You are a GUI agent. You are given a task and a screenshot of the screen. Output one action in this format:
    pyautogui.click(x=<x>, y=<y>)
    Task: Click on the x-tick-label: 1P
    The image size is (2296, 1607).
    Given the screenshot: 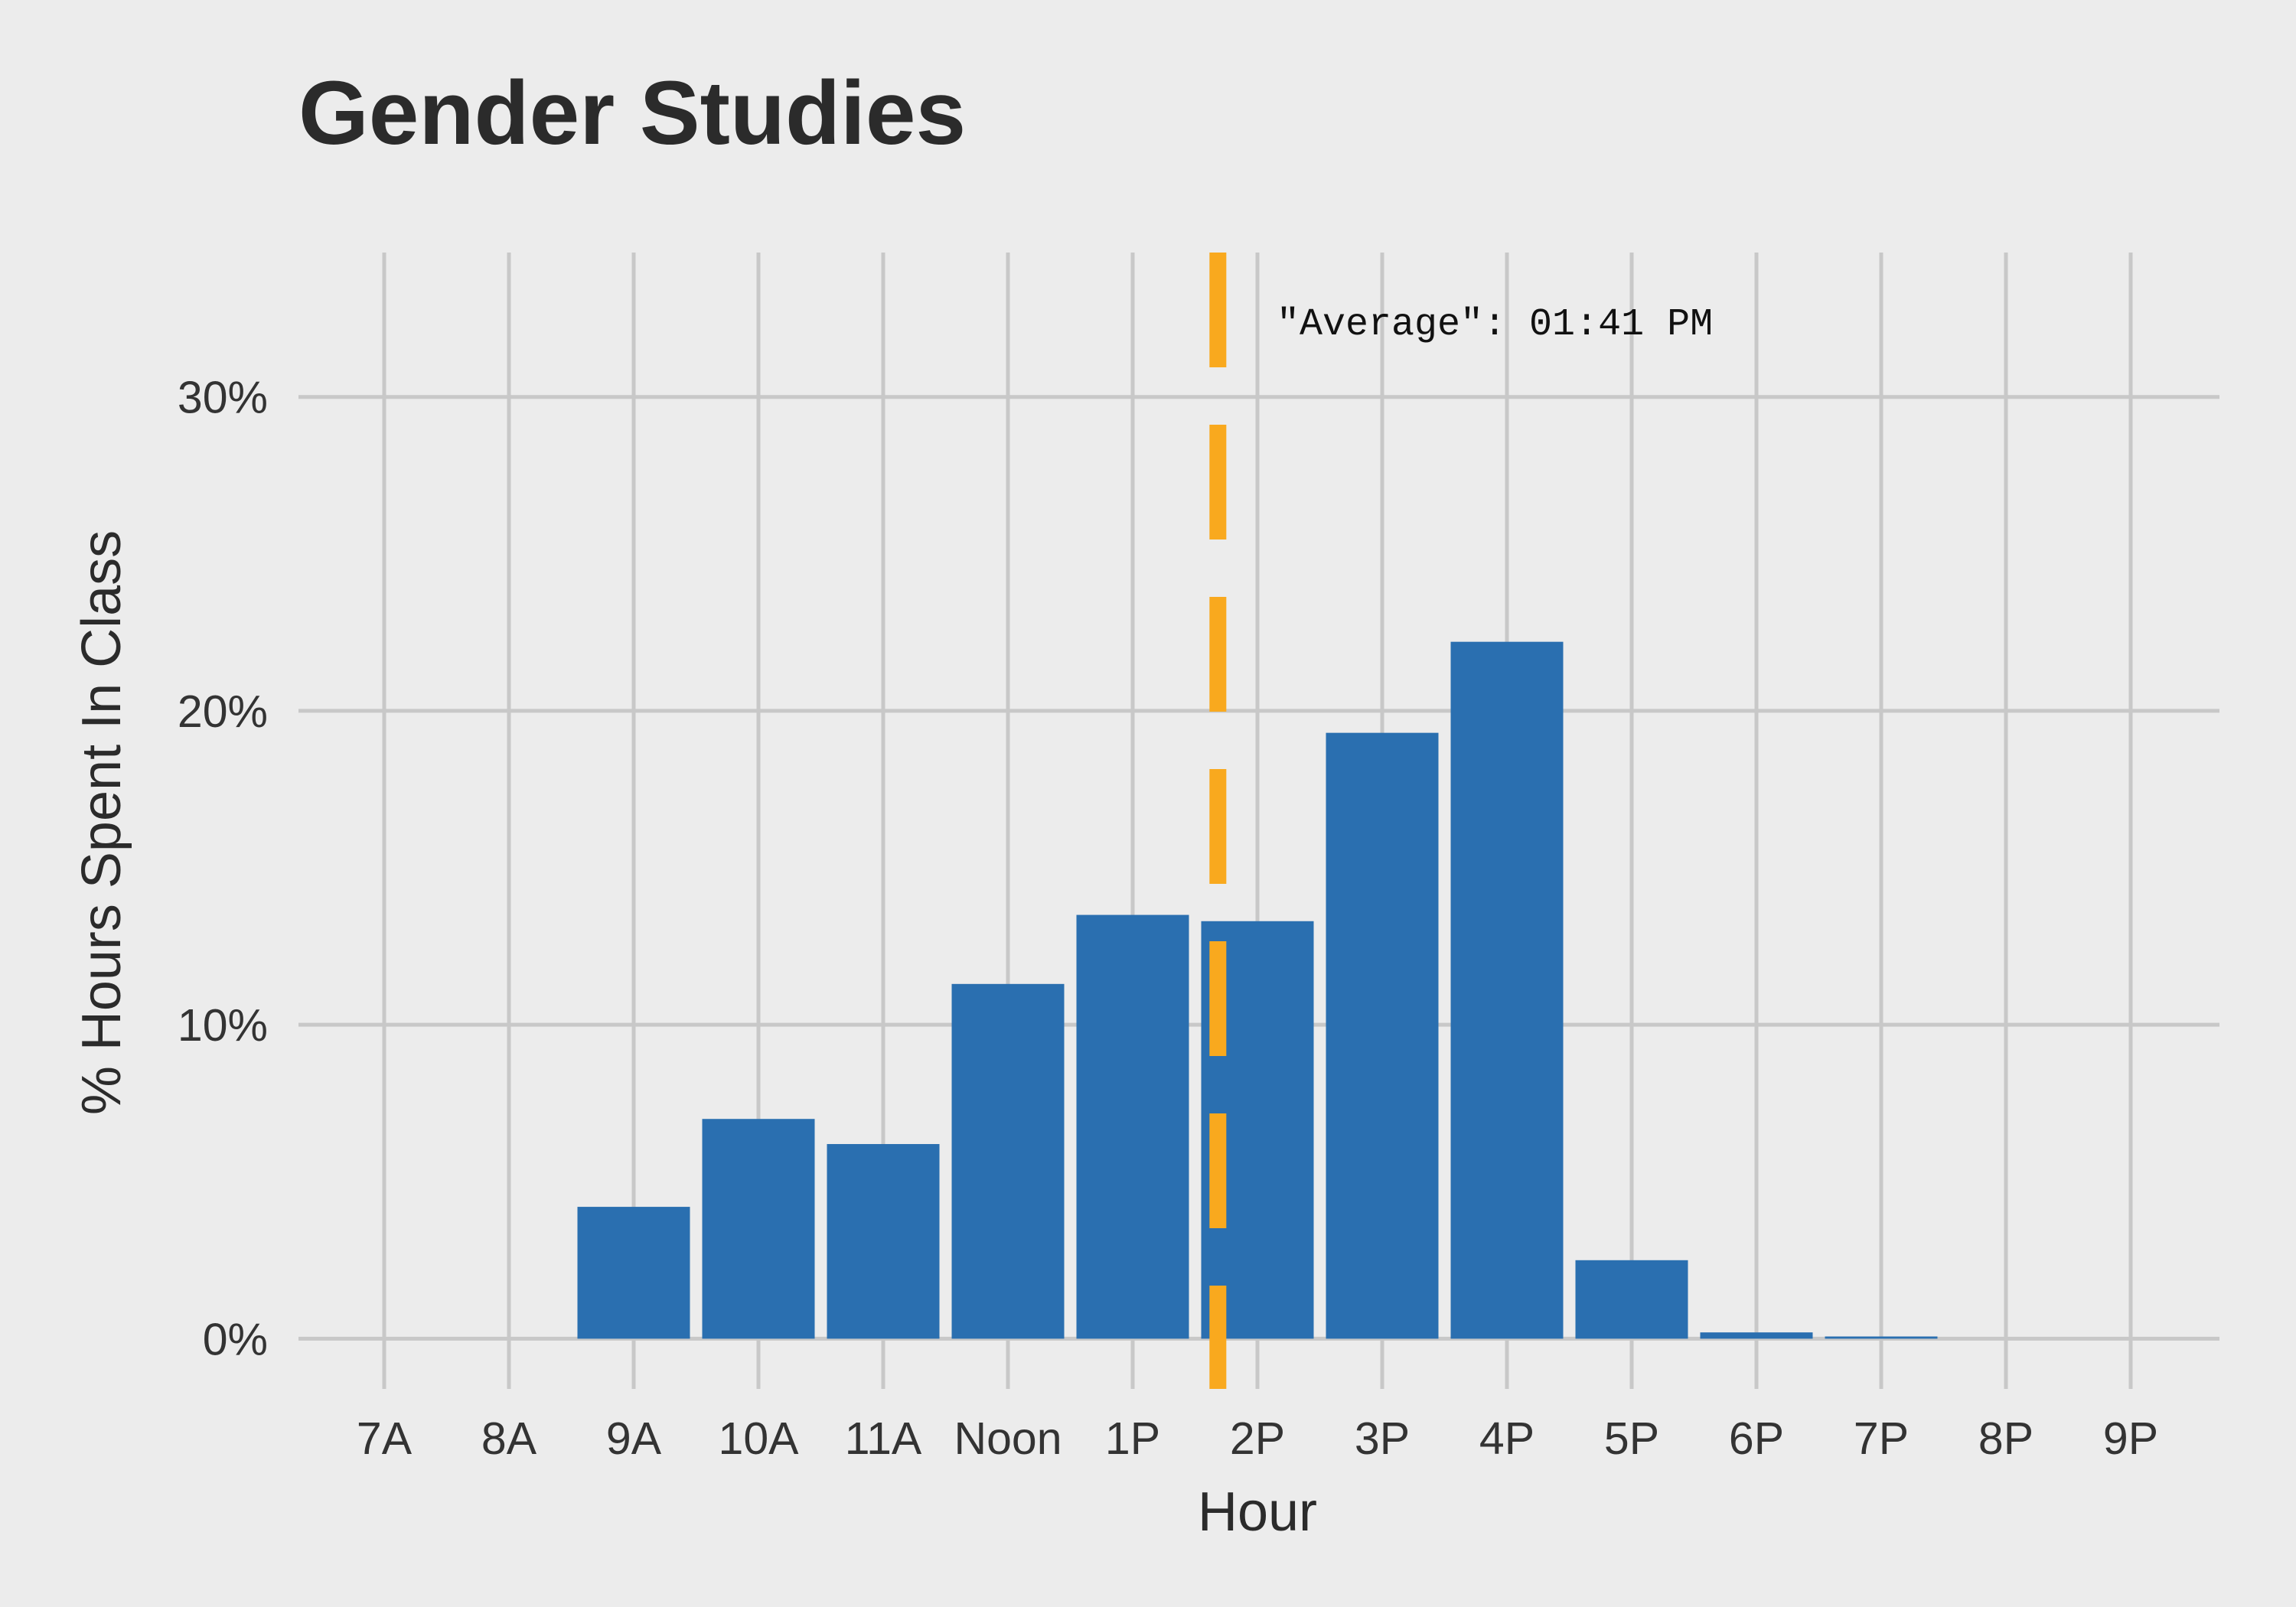 What is the action you would take?
    pyautogui.click(x=1132, y=1438)
    